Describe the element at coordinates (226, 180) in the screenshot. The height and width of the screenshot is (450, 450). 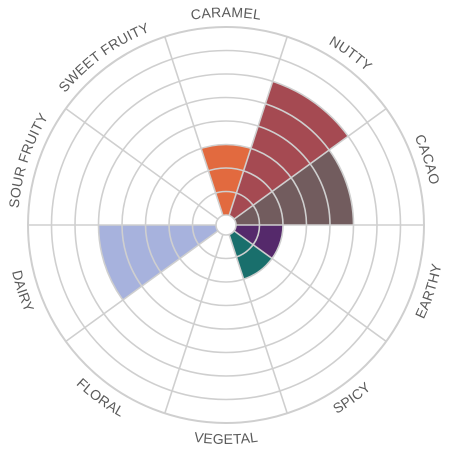
I see `bar-caramel` at that location.